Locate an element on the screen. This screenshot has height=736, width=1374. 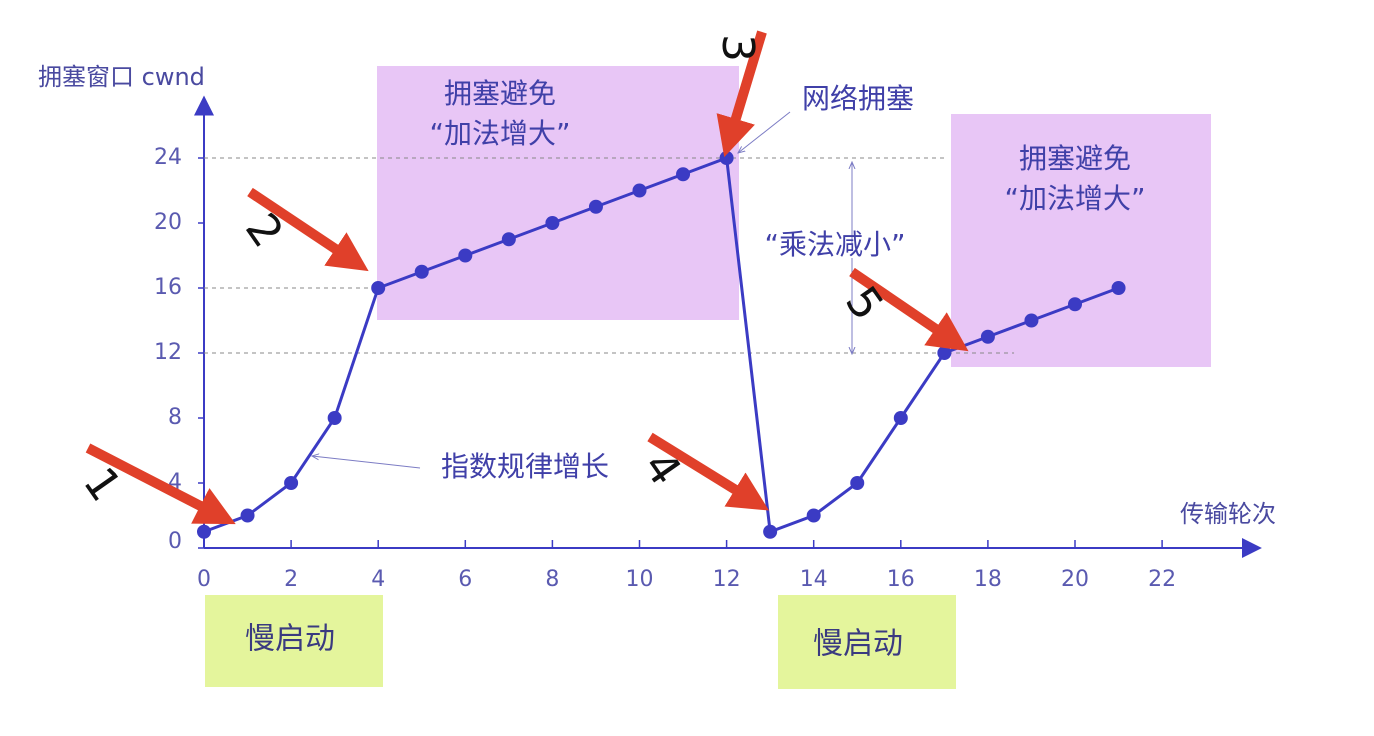
y-tick-label: 0 is located at coordinates (175, 541).